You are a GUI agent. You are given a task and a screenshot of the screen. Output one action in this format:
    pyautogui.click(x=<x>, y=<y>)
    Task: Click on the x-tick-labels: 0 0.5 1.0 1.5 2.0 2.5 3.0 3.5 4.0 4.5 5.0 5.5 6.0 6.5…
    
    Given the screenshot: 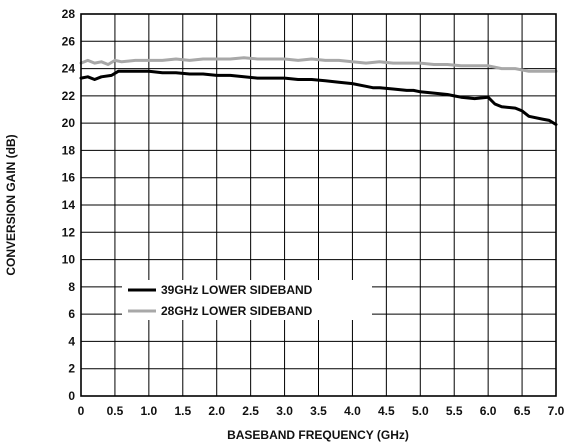 What is the action you would take?
    pyautogui.click(x=321, y=411)
    